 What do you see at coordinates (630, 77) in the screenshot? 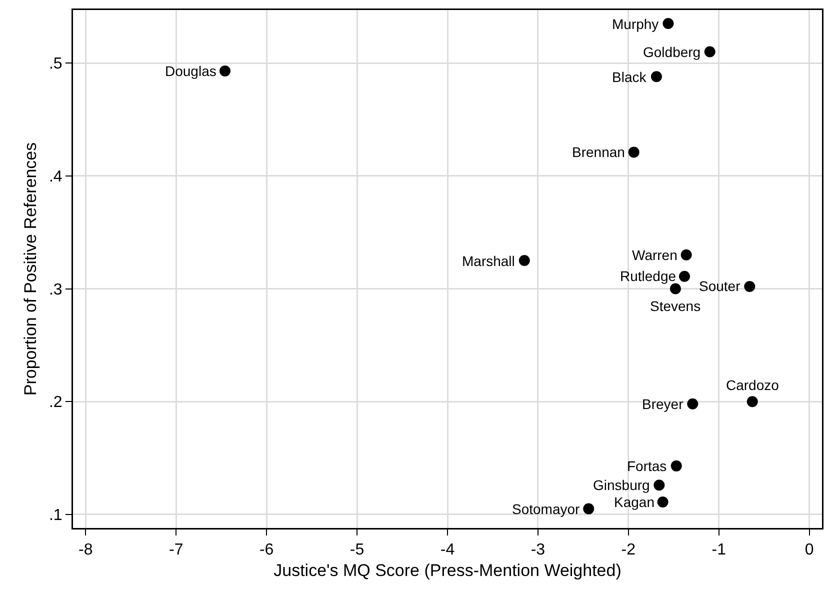
I see `annotation: Black` at bounding box center [630, 77].